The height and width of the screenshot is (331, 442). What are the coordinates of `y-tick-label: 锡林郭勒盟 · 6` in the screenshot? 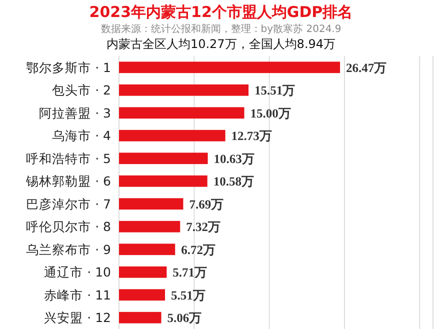 It's located at (68, 181).